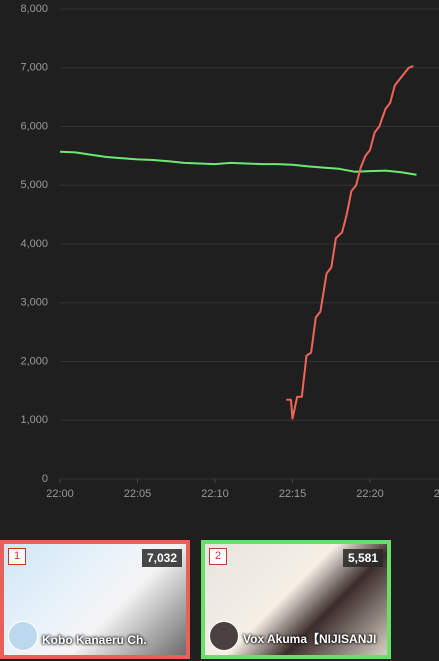 The image size is (439, 661). Describe the element at coordinates (34, 126) in the screenshot. I see `y-tick-label: 6,000` at that location.